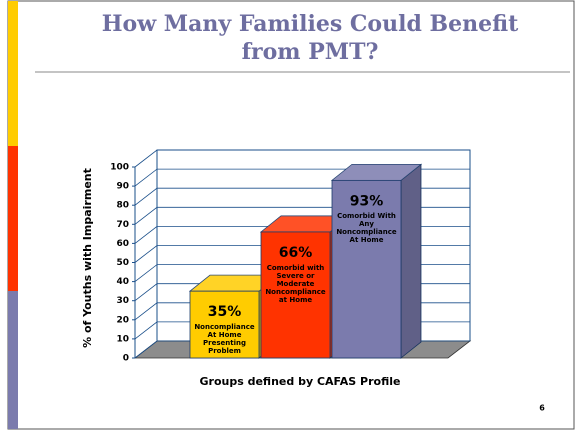 The height and width of the screenshot is (435, 581). I want to click on y-tick-label: 90, so click(122, 187).